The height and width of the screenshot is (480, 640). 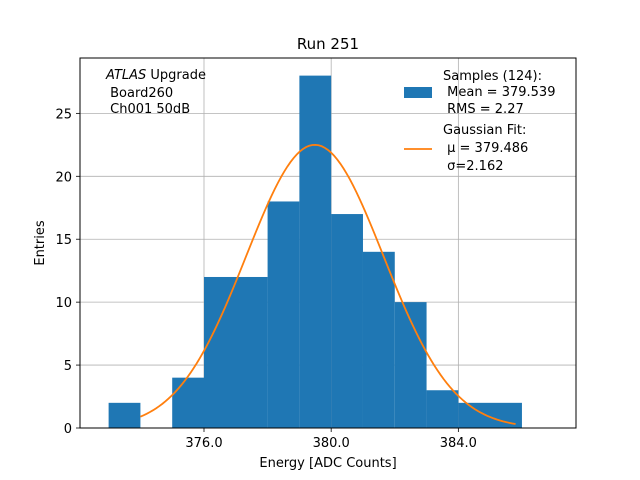 I want to click on y-tick-label: 25, so click(x=63, y=114).